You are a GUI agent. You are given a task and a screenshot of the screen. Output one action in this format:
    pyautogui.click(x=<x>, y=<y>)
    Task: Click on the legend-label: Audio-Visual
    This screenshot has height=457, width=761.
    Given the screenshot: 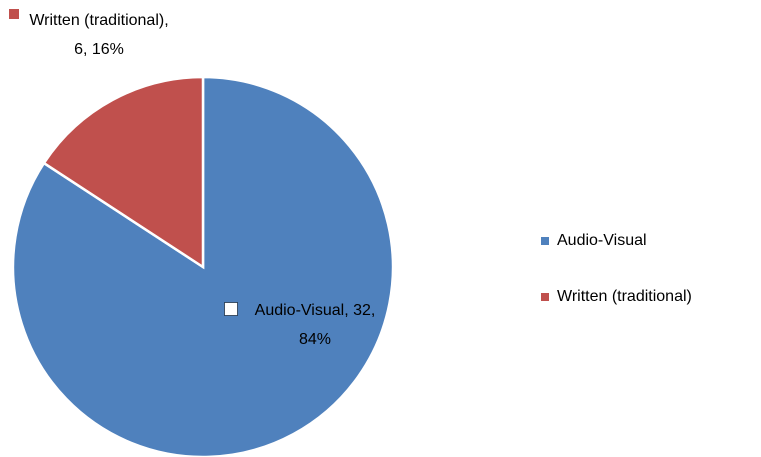 What is the action you would take?
    pyautogui.click(x=602, y=240)
    